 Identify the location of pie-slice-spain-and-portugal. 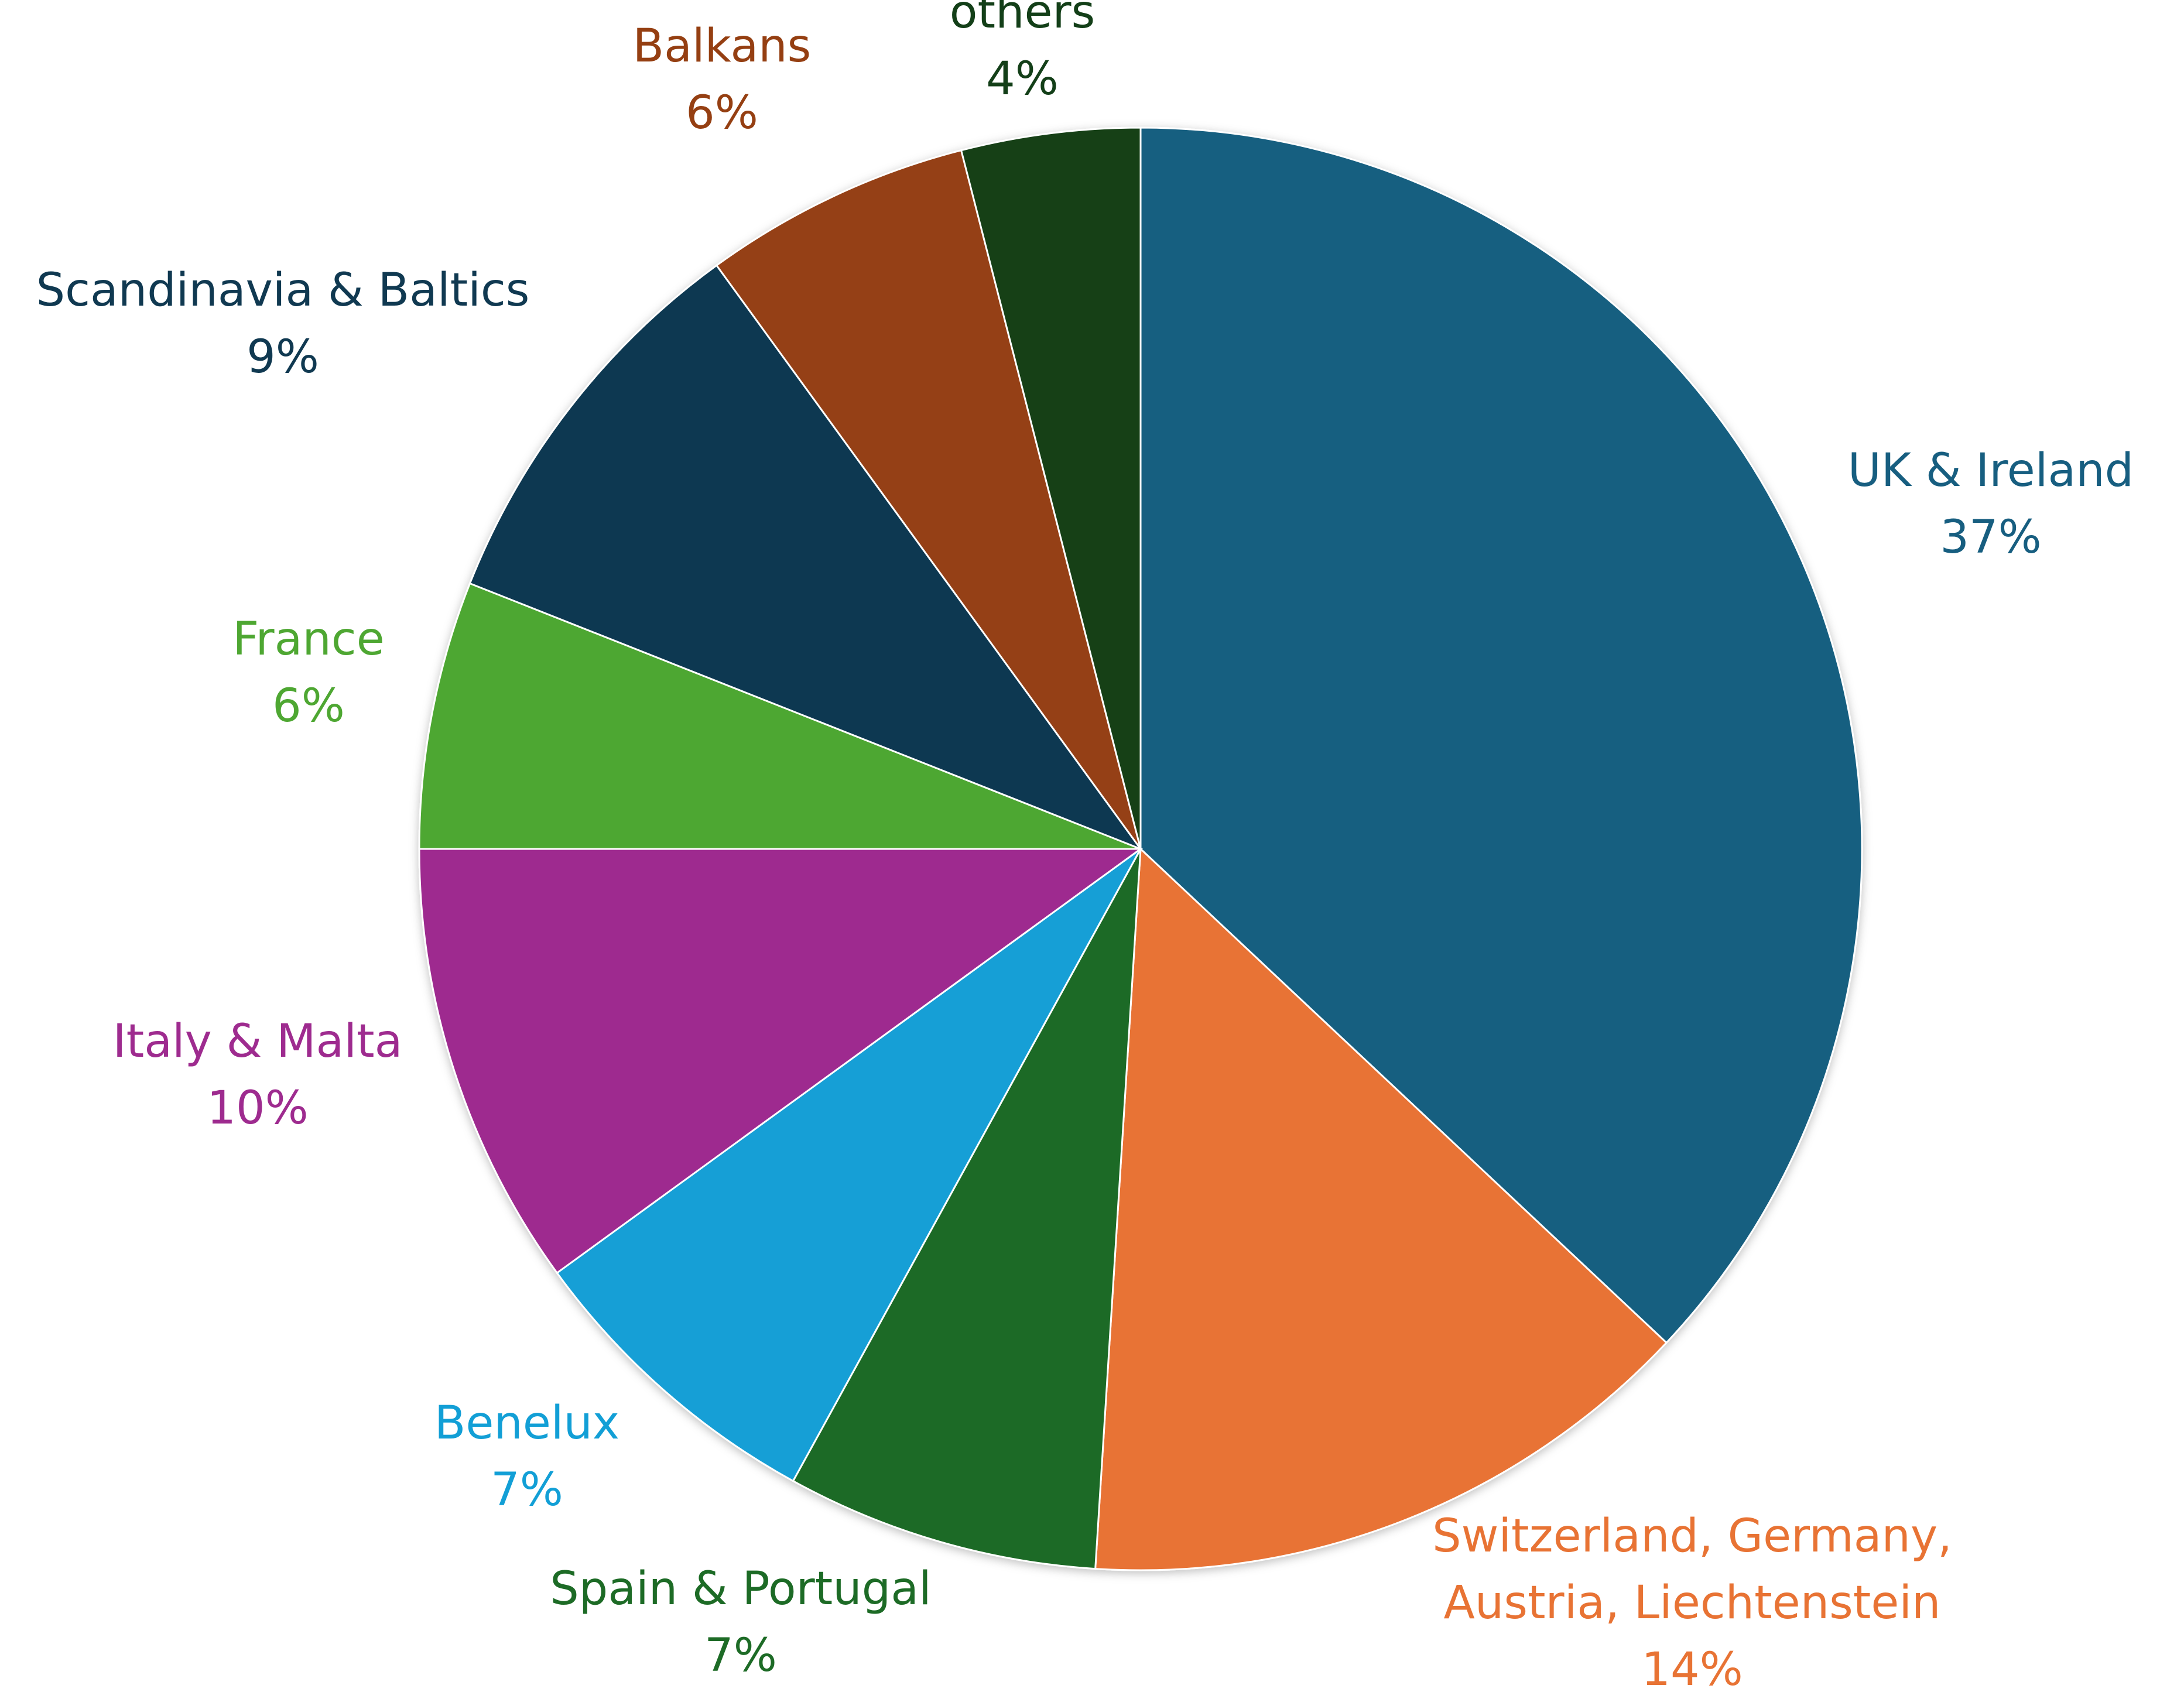
(967, 1209).